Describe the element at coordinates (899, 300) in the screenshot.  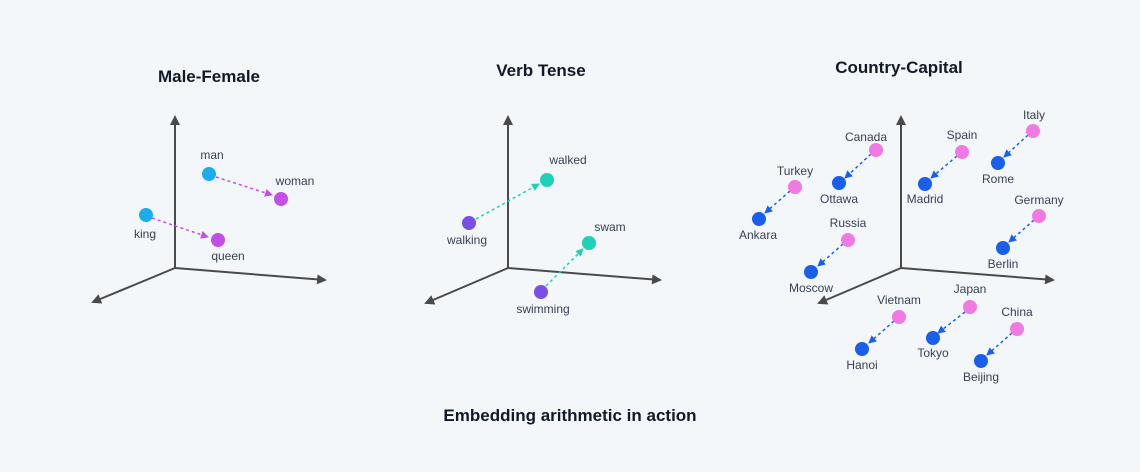
I see `label-vietnam: Vietnam` at that location.